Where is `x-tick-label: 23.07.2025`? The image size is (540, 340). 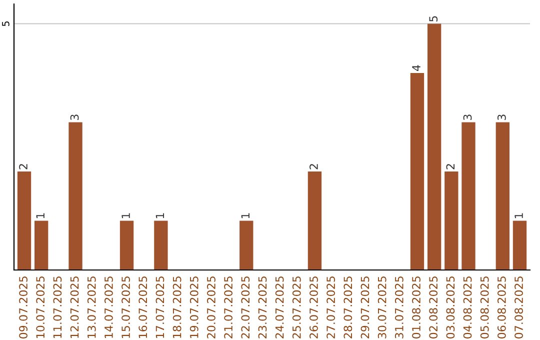
x-tick-label: 23.07.2025 is located at coordinates (262, 307).